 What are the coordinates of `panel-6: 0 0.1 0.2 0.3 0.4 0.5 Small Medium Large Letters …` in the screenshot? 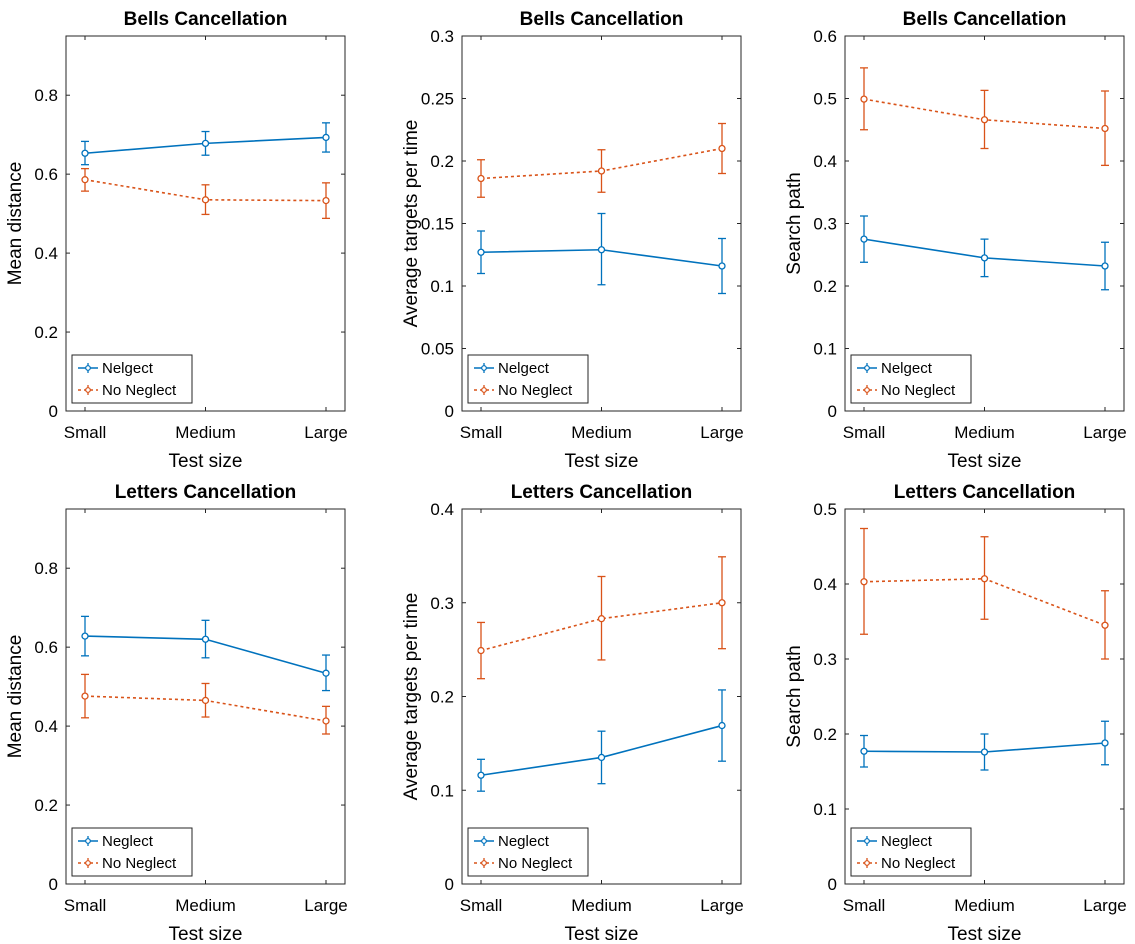 It's located at (955, 713).